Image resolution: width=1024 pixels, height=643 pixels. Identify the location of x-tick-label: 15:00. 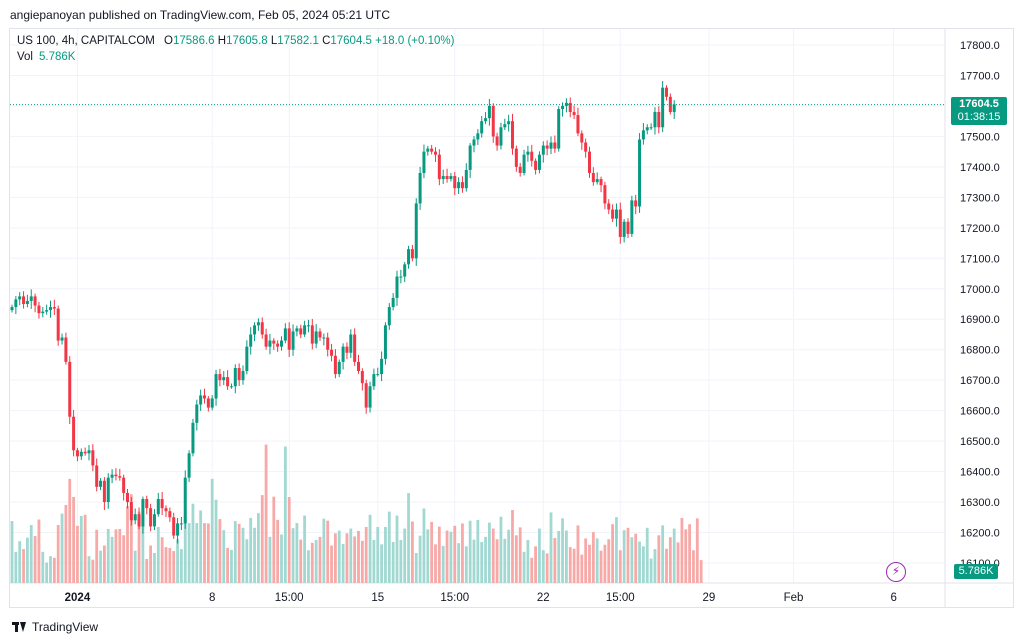
(454, 598).